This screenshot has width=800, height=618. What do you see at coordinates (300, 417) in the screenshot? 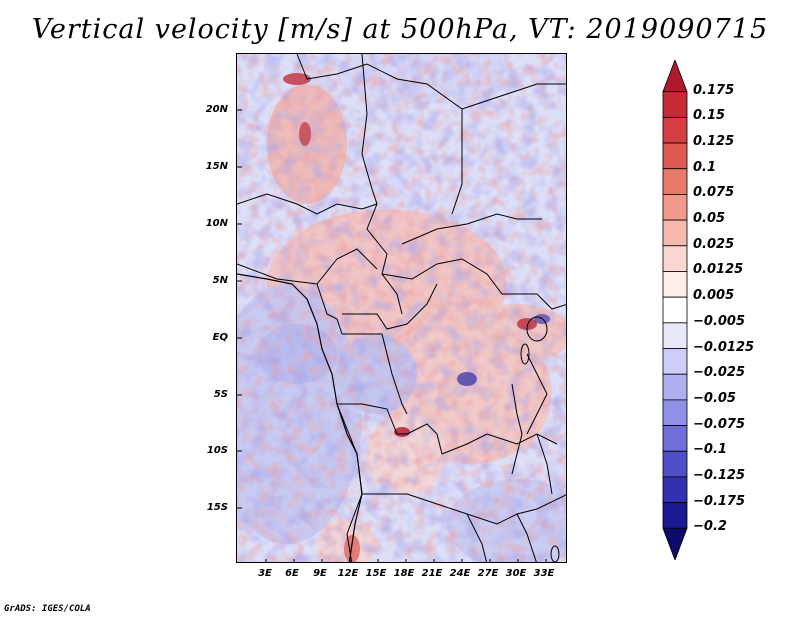
I see `coastline` at bounding box center [300, 417].